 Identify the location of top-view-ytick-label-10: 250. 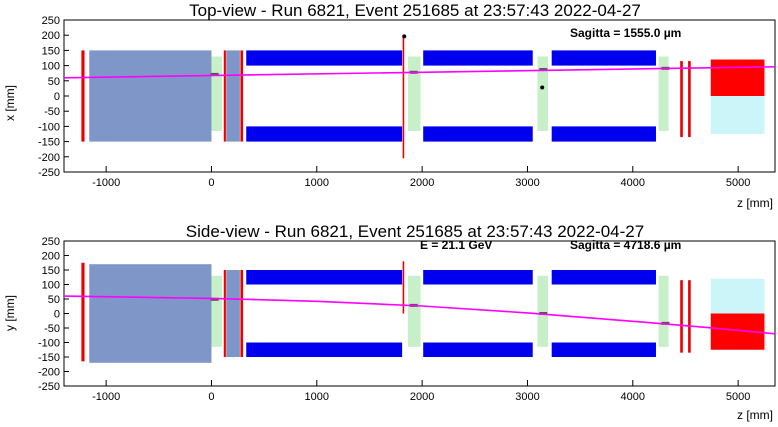
(51, 21).